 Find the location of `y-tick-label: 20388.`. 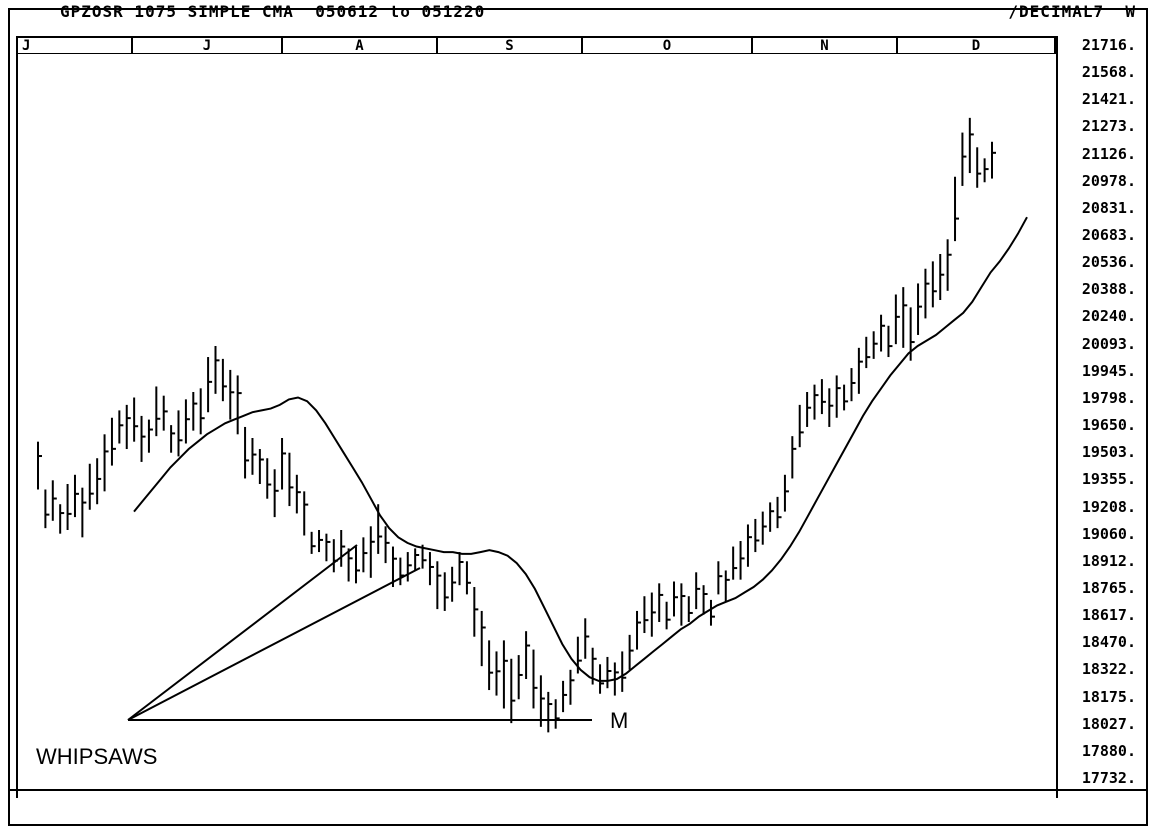

y-tick-label: 20388. is located at coordinates (1108, 289).